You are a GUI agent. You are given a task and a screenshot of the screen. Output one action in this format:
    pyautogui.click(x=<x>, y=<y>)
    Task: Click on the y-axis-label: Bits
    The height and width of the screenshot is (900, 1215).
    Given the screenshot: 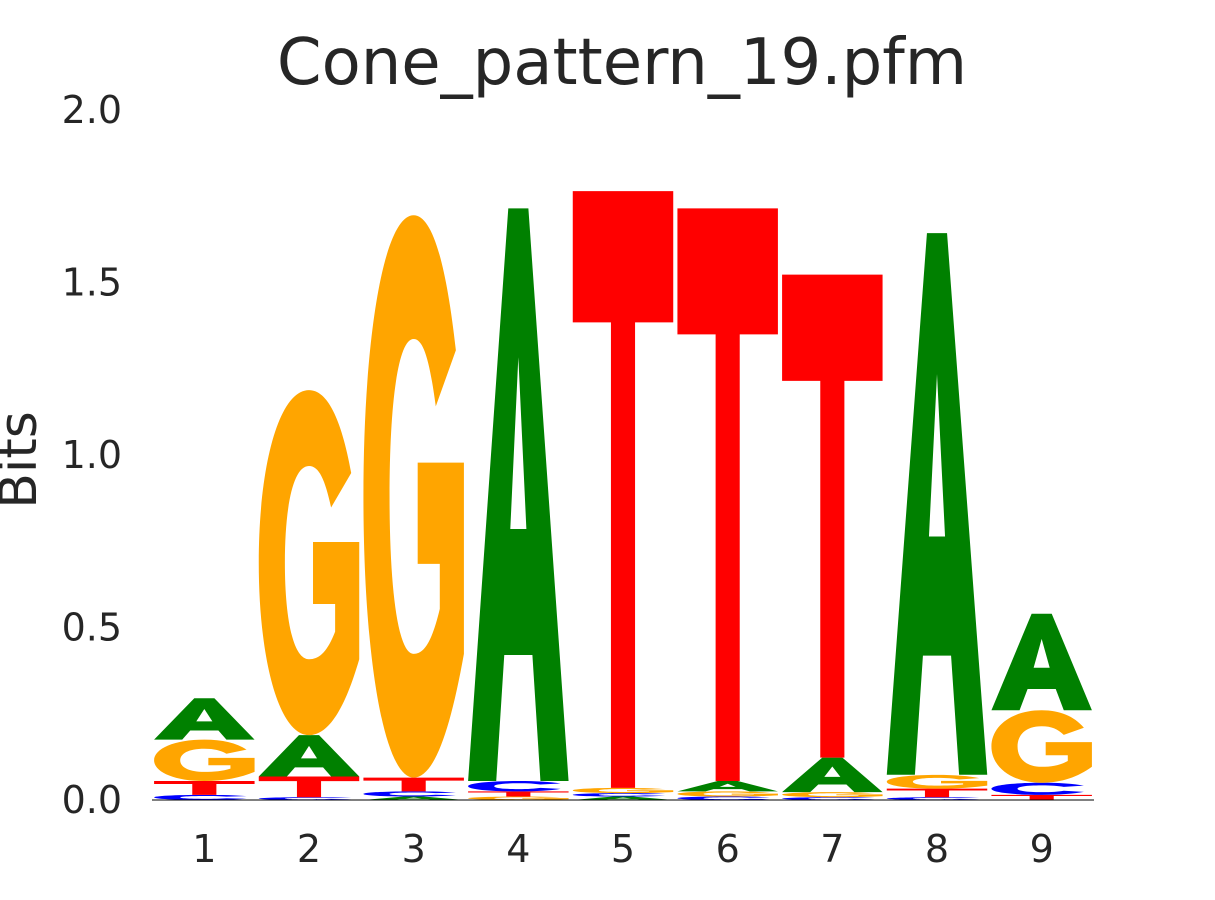 What is the action you would take?
    pyautogui.click(x=24, y=460)
    